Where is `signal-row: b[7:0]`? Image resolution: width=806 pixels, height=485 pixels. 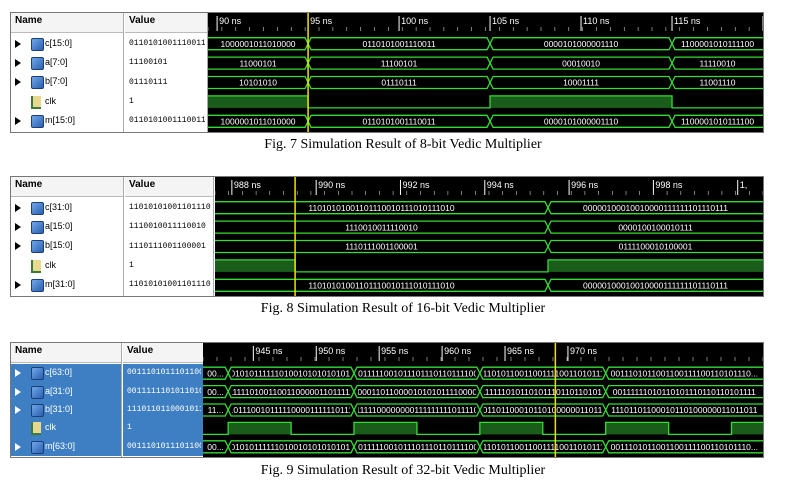 signal-row: b[7:0] is located at coordinates (67, 82).